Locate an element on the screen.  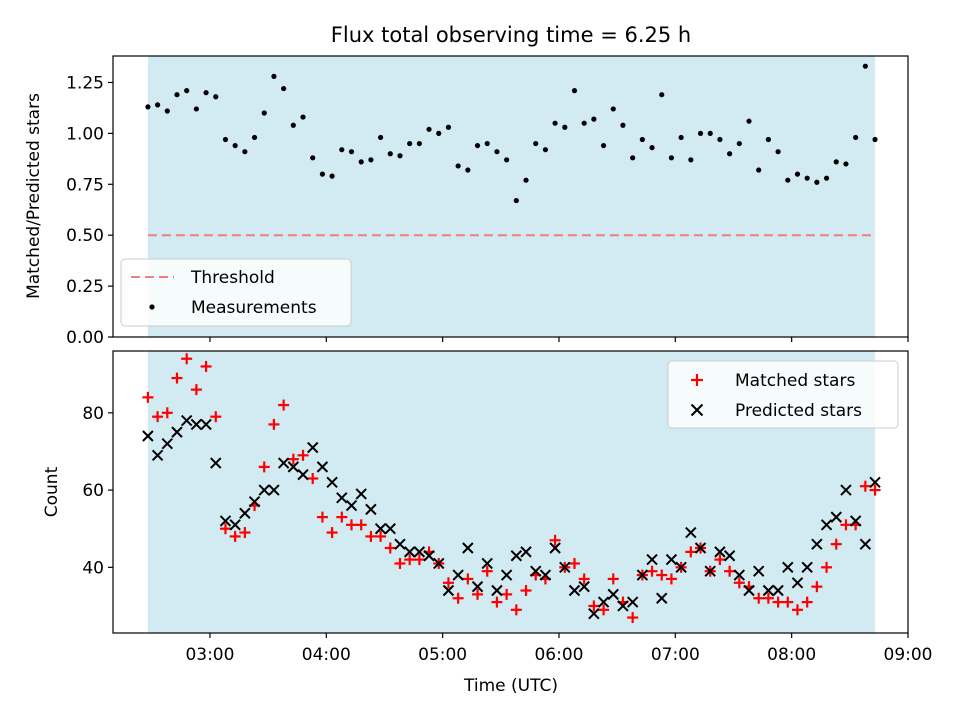
count-y-axis-label: Count is located at coordinates (52, 491).